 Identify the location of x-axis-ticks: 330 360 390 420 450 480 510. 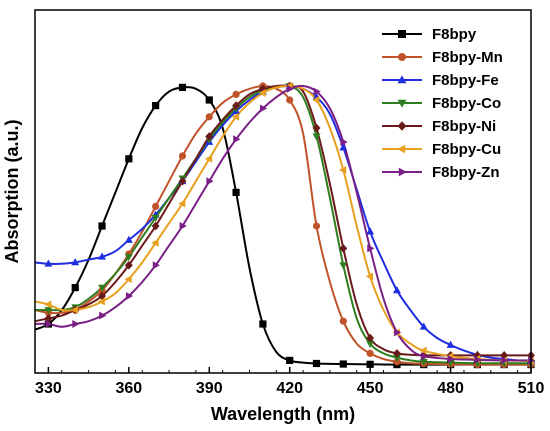
(289, 382).